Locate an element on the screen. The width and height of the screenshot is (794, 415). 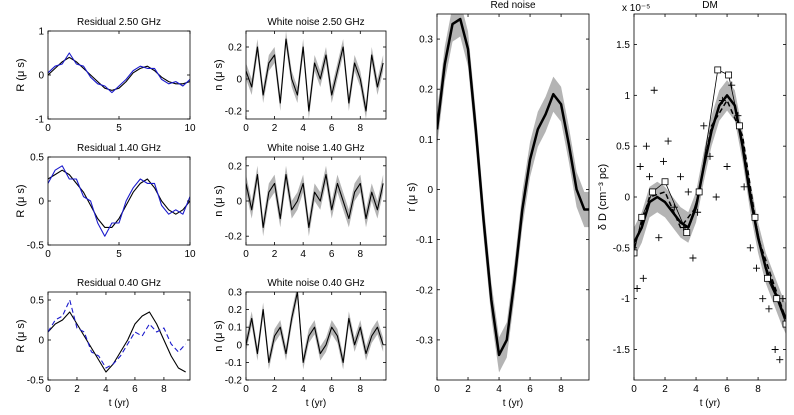
y-tick-label: -0.1 is located at coordinates (425, 240).